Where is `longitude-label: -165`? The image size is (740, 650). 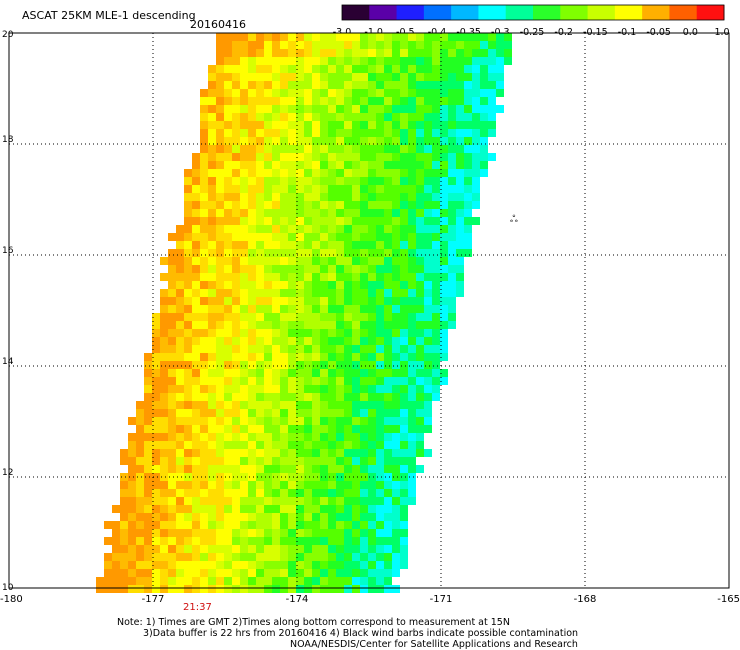
longitude-label: -165 is located at coordinates (728, 599).